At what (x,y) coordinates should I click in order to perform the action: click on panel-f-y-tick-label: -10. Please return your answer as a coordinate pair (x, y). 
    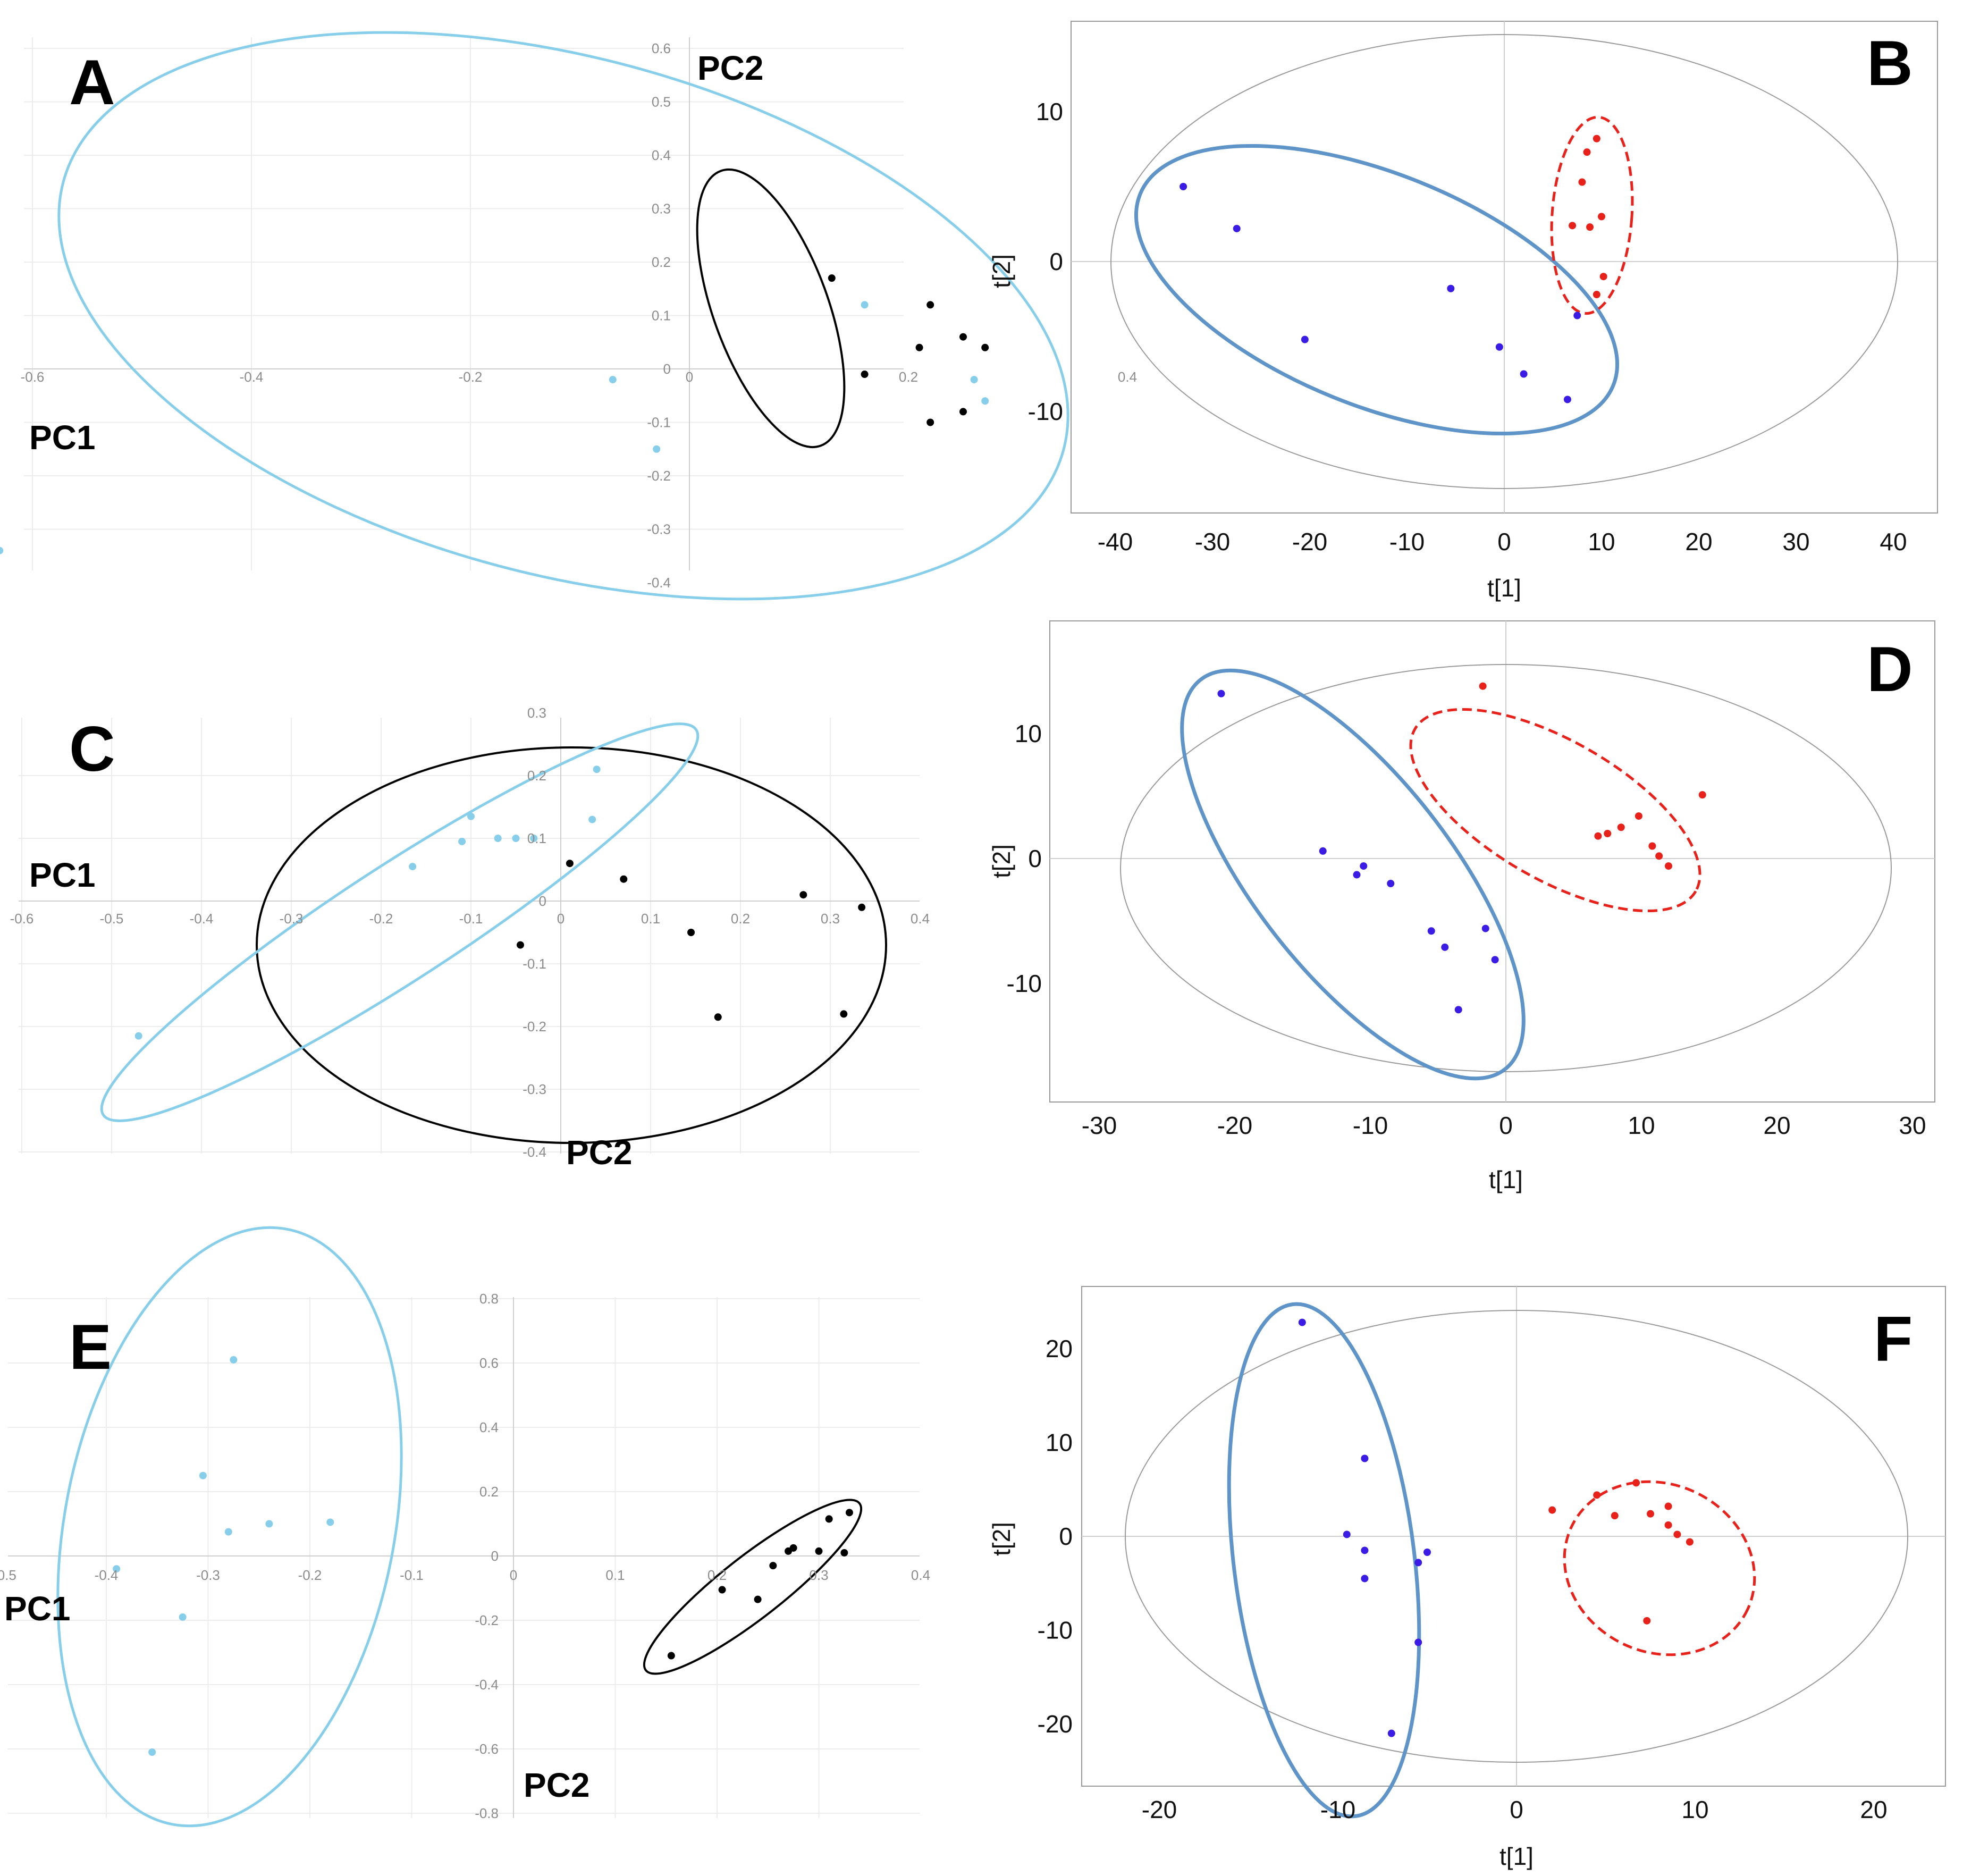
    Looking at the image, I should click on (1055, 1630).